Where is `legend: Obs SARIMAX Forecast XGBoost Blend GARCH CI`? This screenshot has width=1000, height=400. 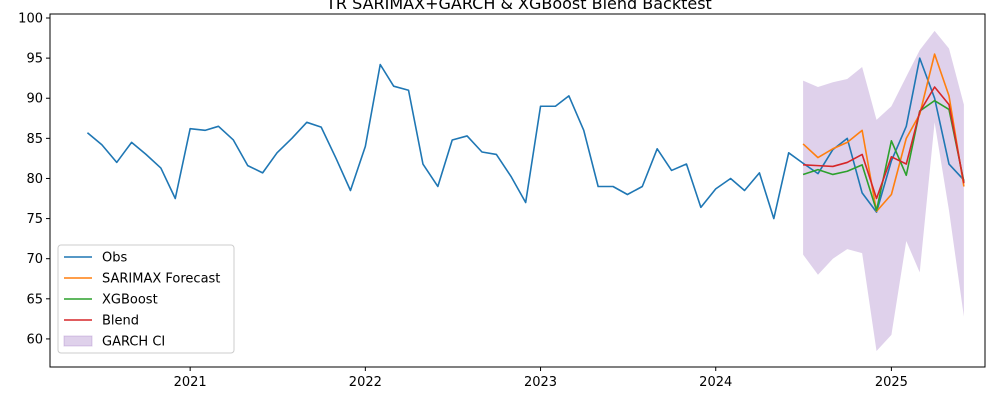
legend: Obs SARIMAX Forecast XGBoost Blend GARCH CI is located at coordinates (146, 299).